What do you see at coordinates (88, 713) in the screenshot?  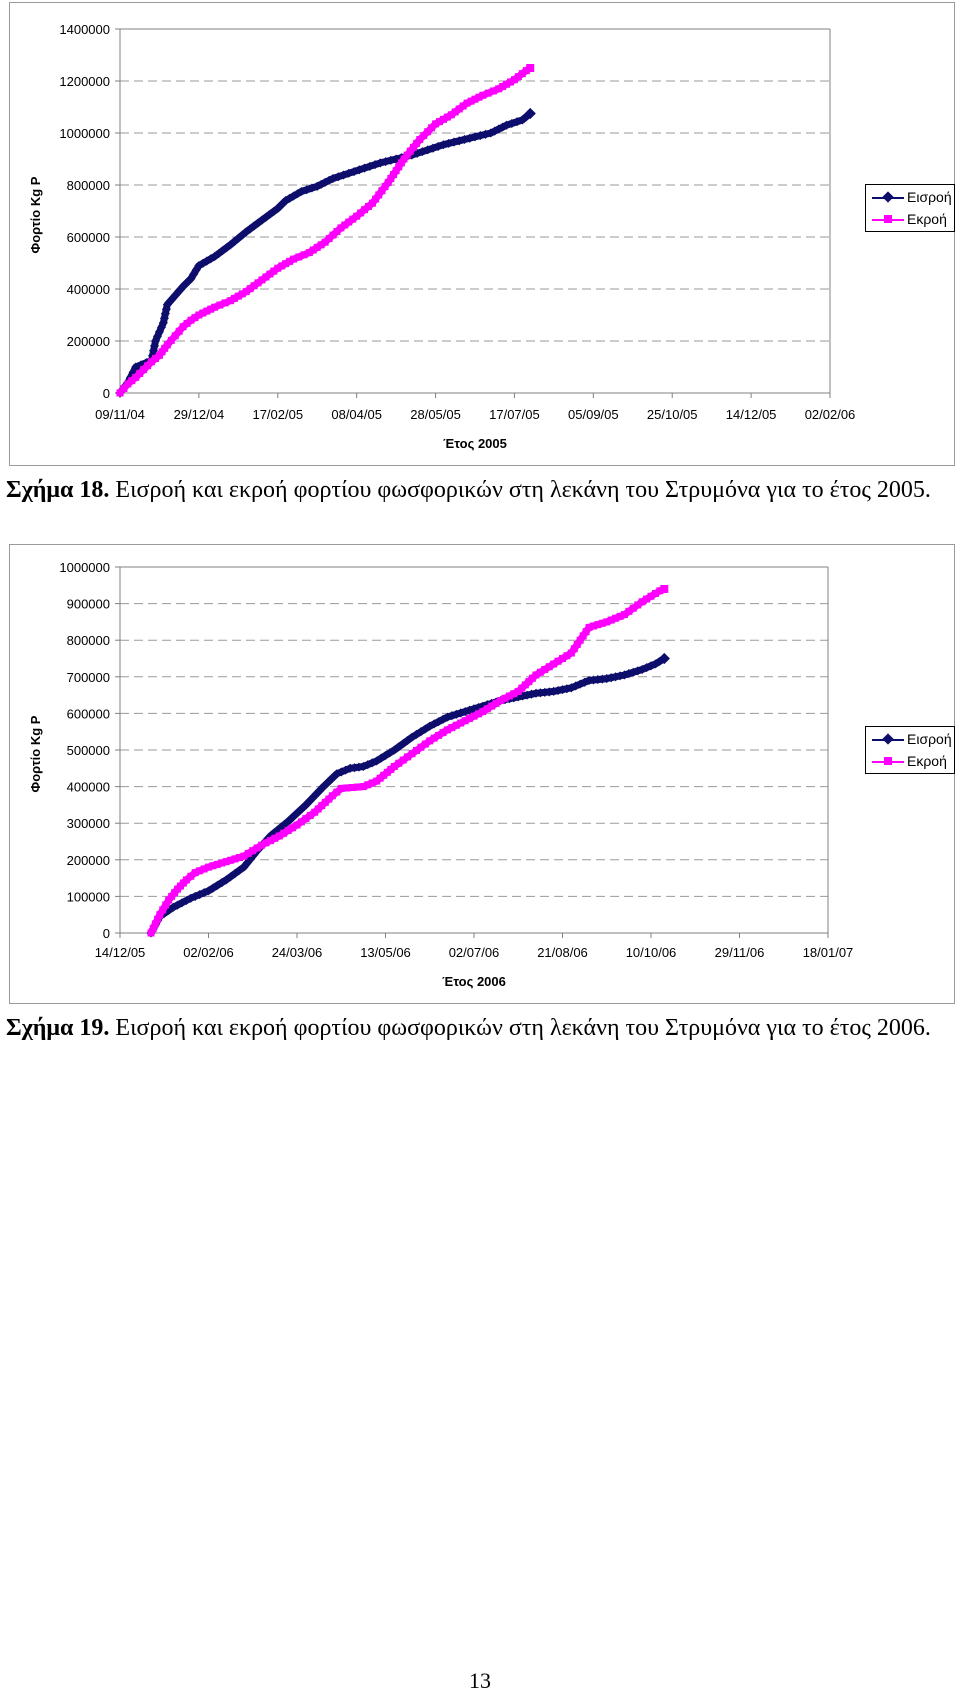 I see `y-tick-label: 600000` at bounding box center [88, 713].